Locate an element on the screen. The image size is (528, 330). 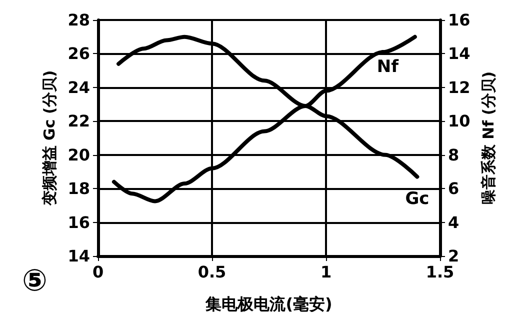
series-label: Nf is located at coordinates (388, 66).